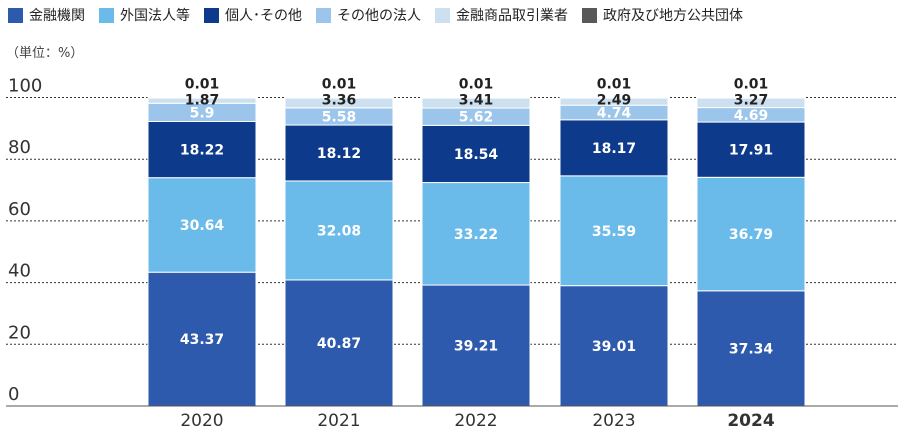 The image size is (900, 431). Describe the element at coordinates (19, 271) in the screenshot. I see `y-tick-label: 40` at that location.